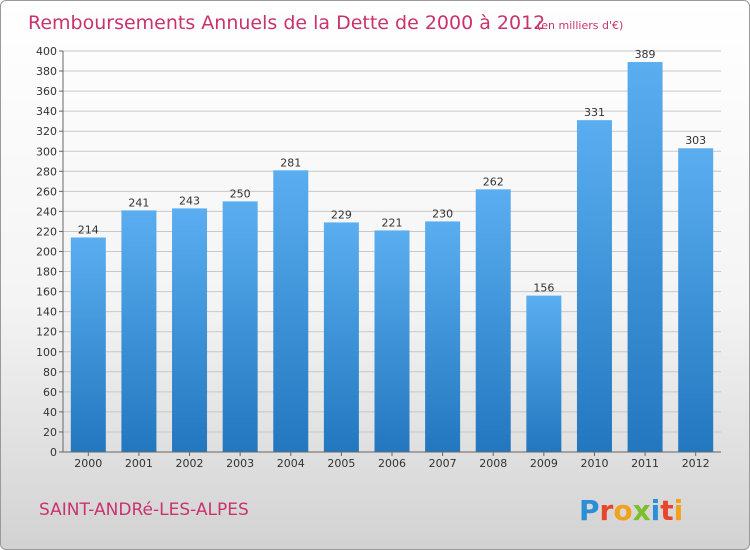  Describe the element at coordinates (594, 286) in the screenshot. I see `bar-2010` at that location.